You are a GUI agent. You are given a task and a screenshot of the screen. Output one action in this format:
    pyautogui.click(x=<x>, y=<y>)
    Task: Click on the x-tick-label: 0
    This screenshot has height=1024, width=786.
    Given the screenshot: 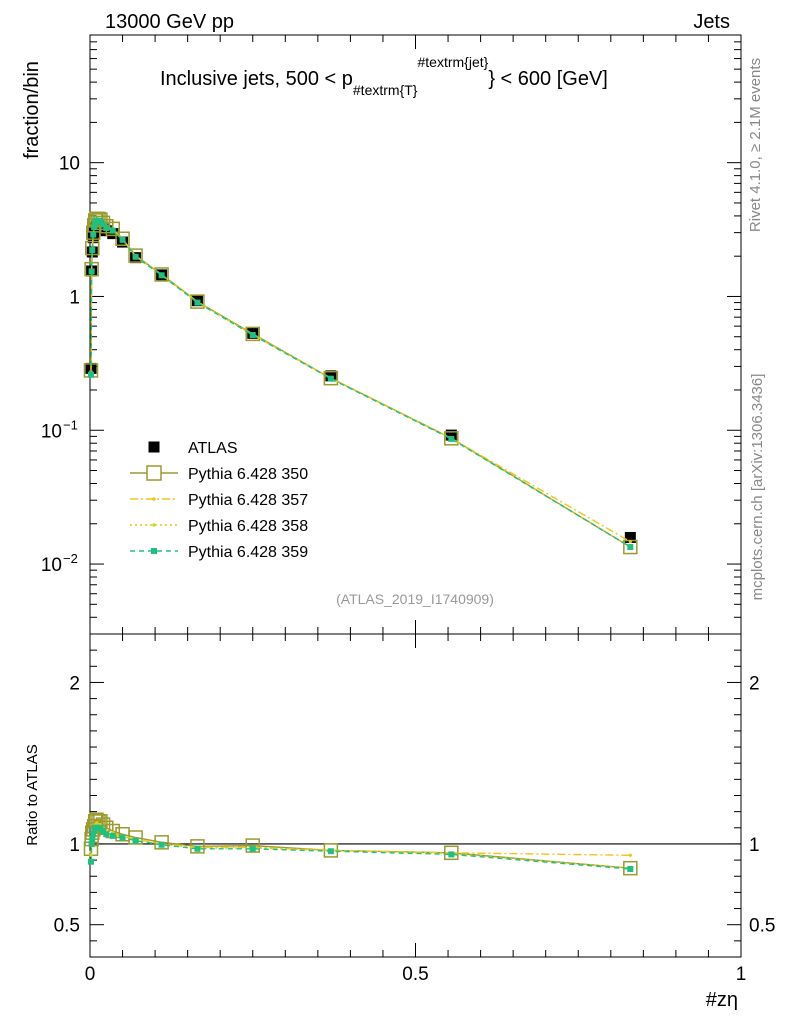 What is the action you would take?
    pyautogui.click(x=90, y=974)
    